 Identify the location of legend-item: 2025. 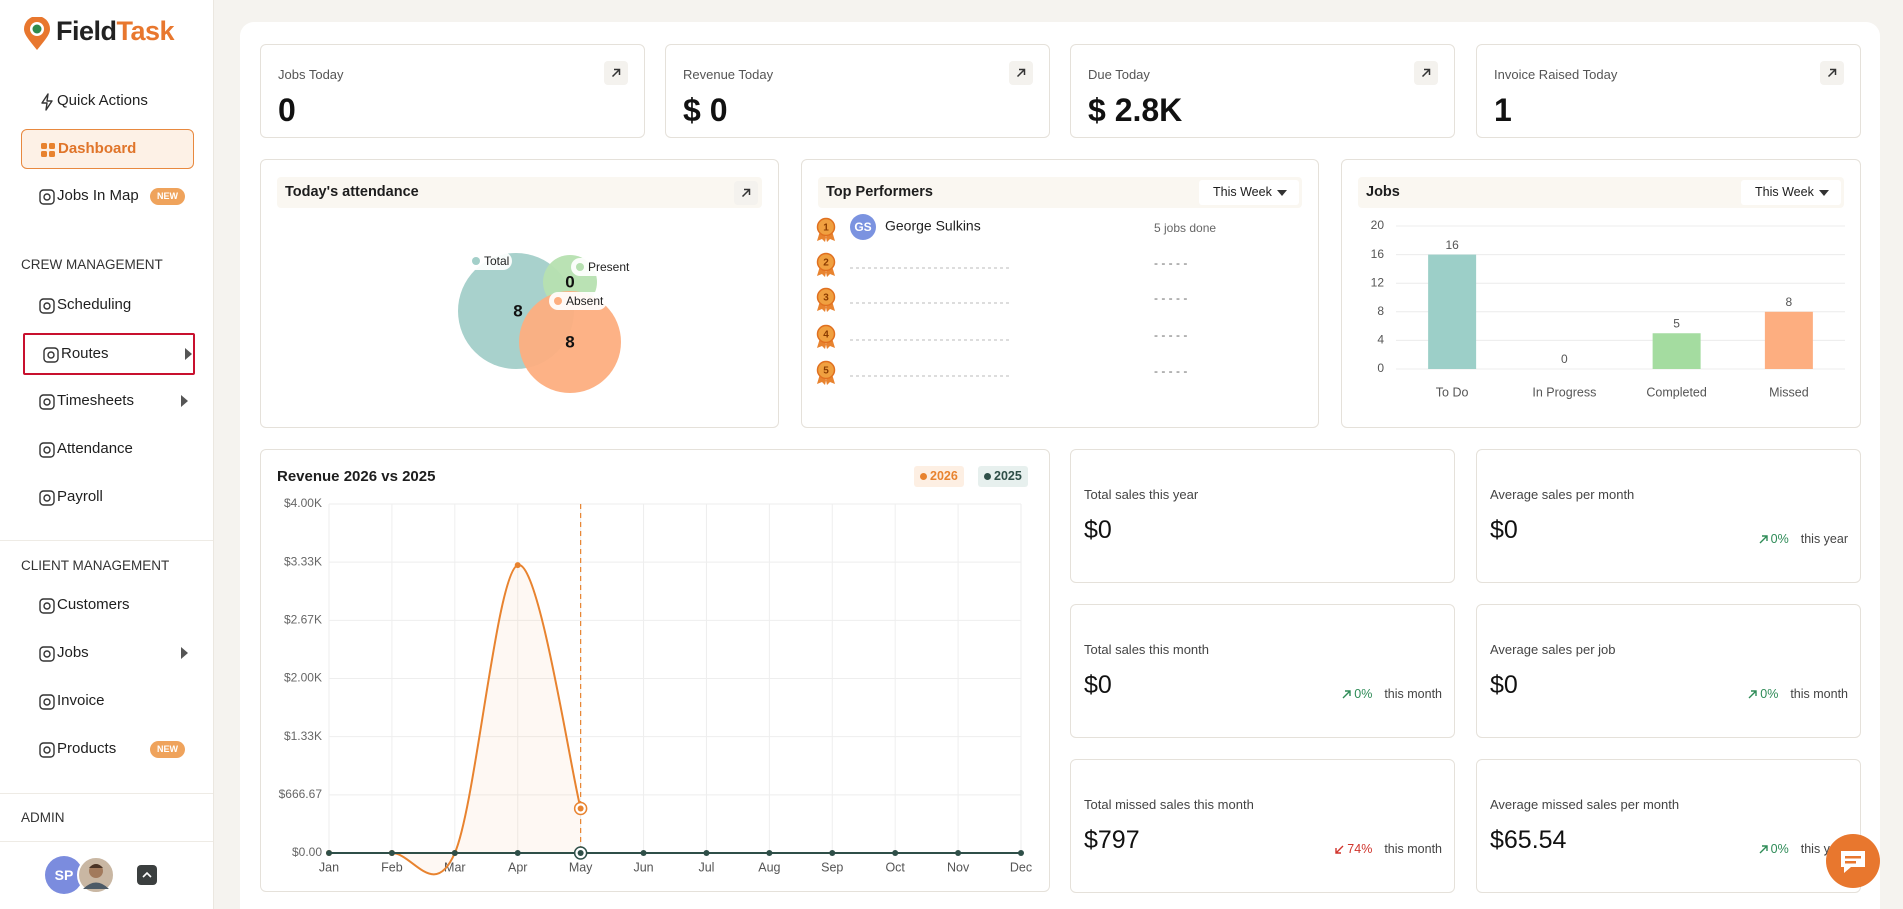
(1003, 476).